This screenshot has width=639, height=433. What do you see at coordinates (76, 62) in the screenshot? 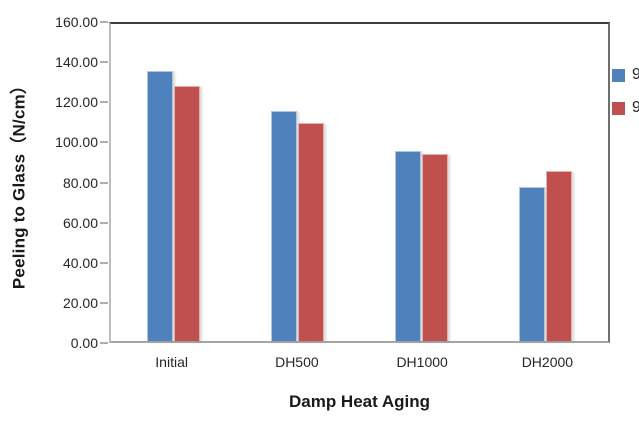
I see `y-tick-label: 140.00` at bounding box center [76, 62].